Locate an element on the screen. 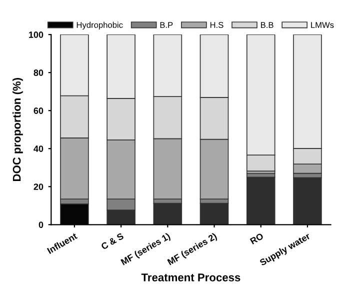 This screenshot has height=288, width=341. y-tick-label: 80 is located at coordinates (39, 73).